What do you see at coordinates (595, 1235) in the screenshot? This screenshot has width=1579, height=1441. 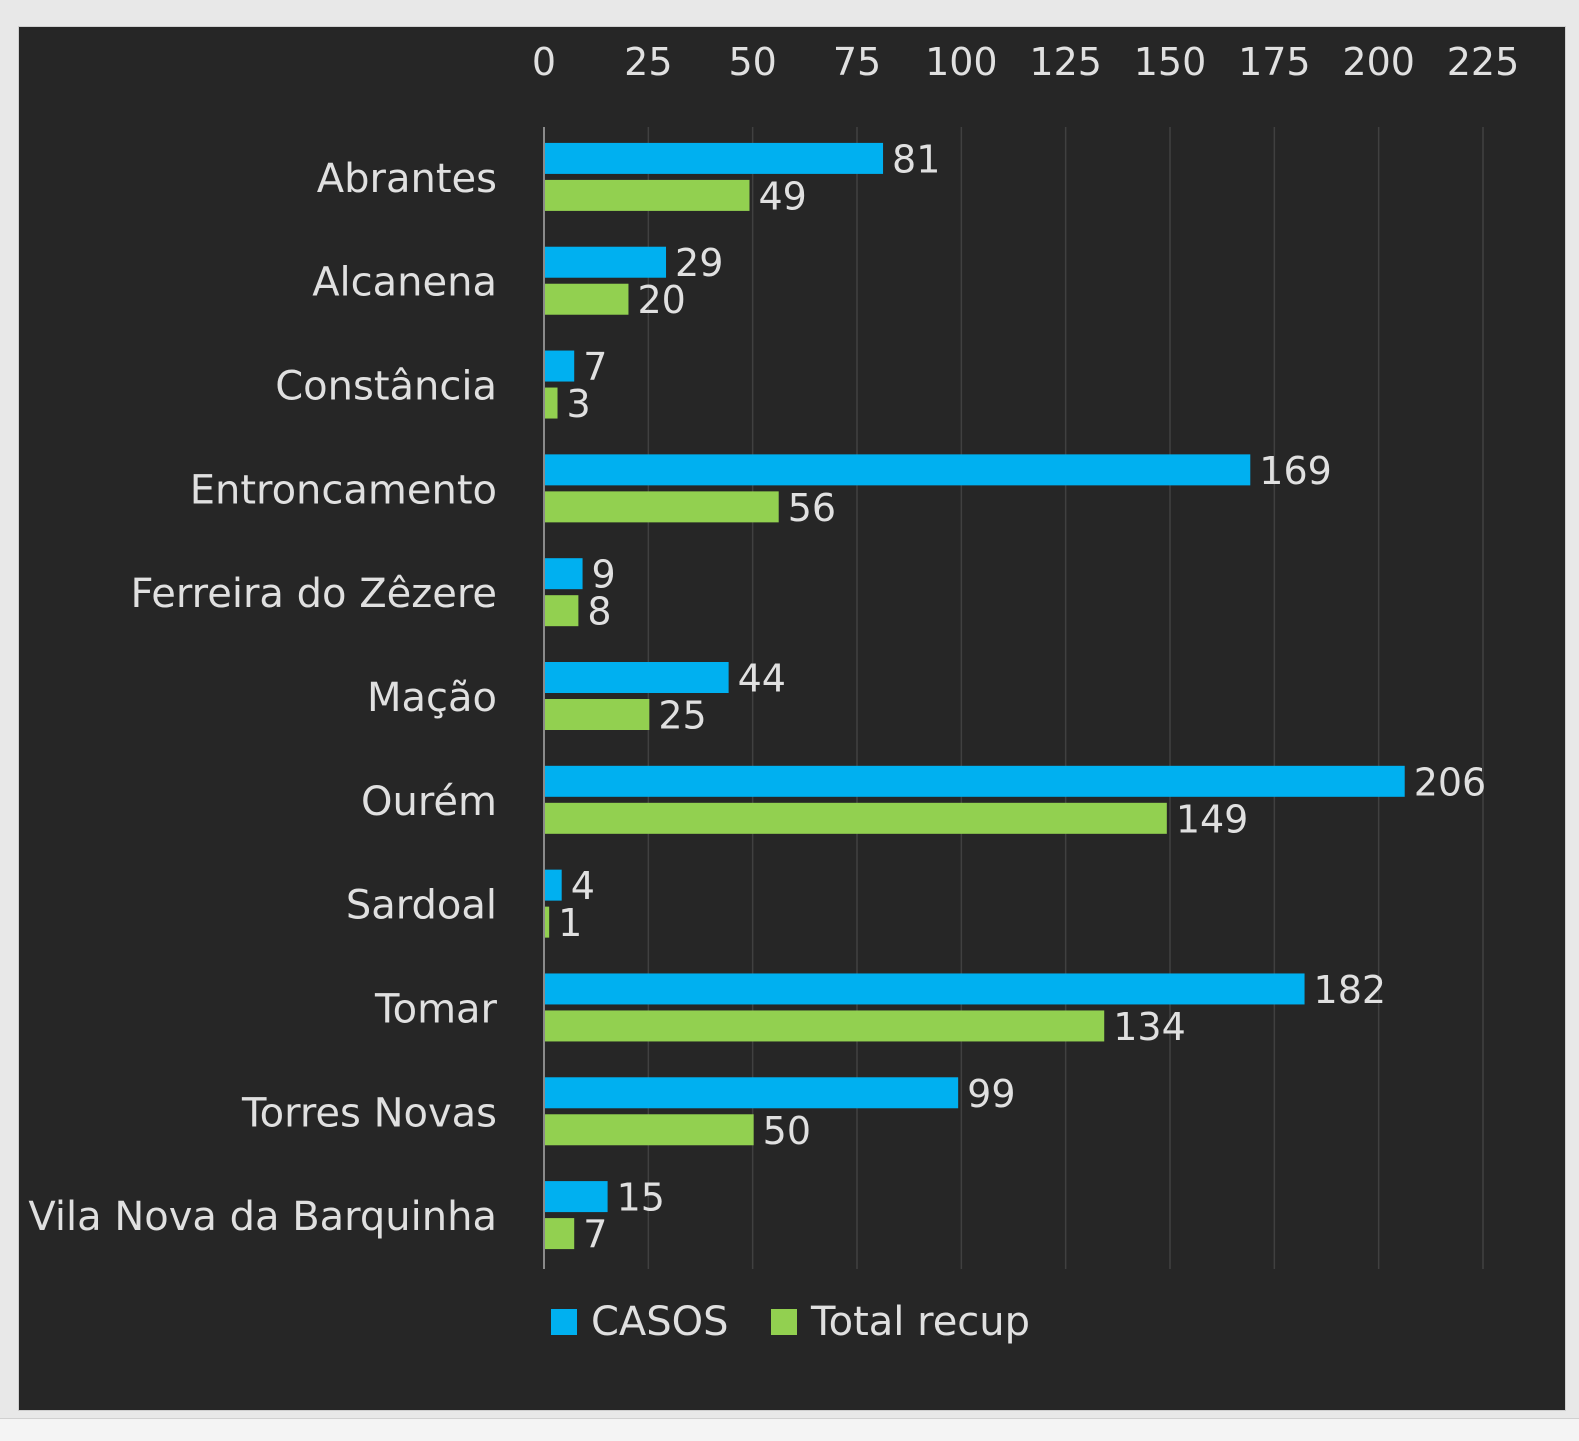 I see `data-label: 7` at bounding box center [595, 1235].